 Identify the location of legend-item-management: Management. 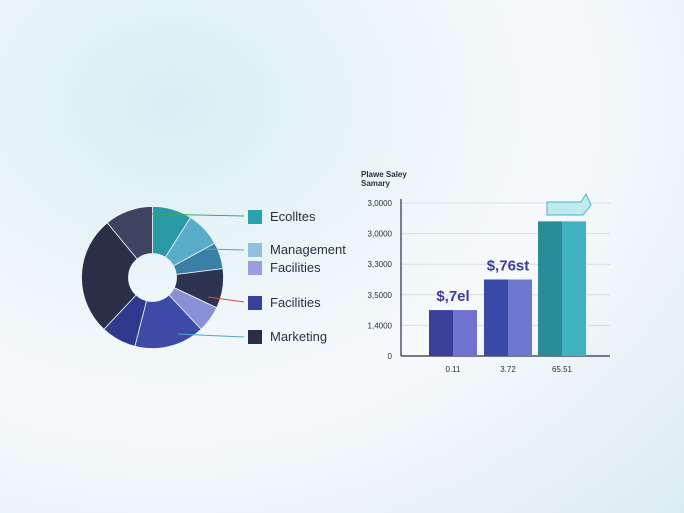
(297, 249).